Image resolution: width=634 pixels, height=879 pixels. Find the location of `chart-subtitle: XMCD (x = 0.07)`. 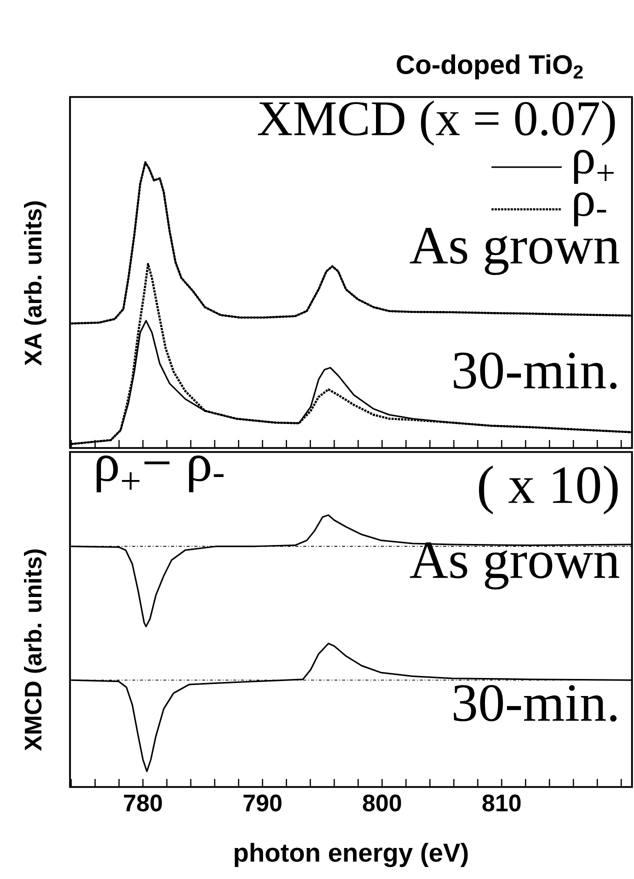

chart-subtitle: XMCD (x = 0.07) is located at coordinates (436, 123).